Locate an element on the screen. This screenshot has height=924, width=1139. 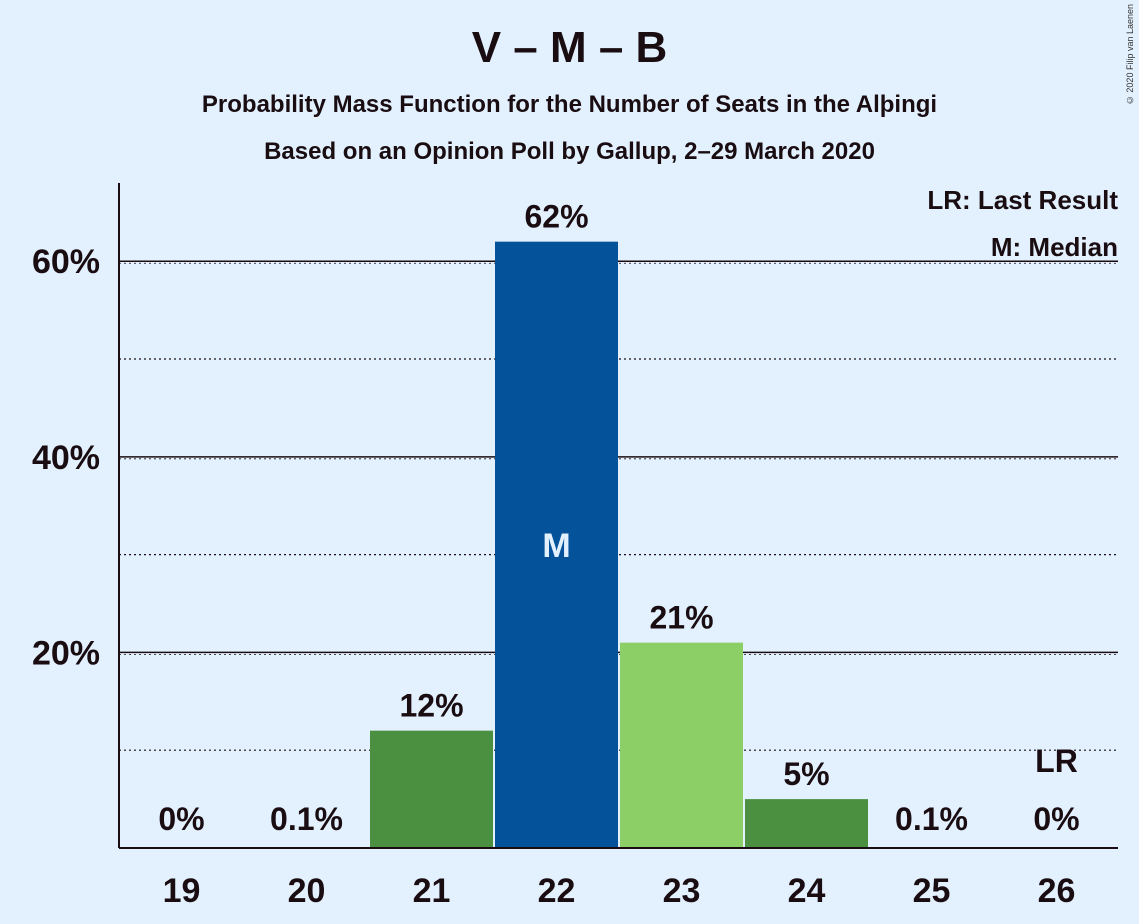
median-marker: M is located at coordinates (556, 546).